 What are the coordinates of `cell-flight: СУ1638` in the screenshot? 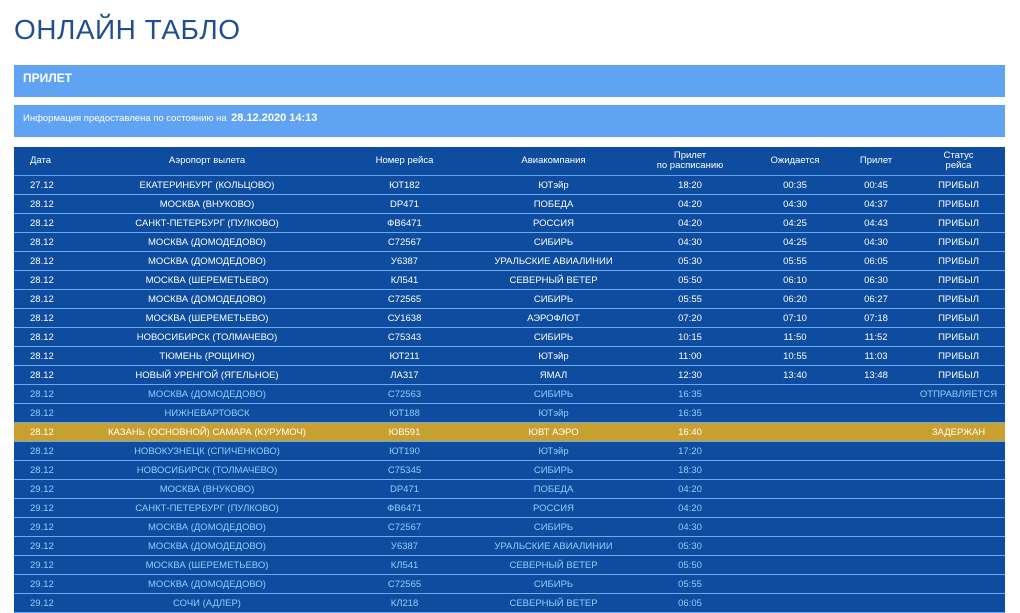 It's located at (404, 318).